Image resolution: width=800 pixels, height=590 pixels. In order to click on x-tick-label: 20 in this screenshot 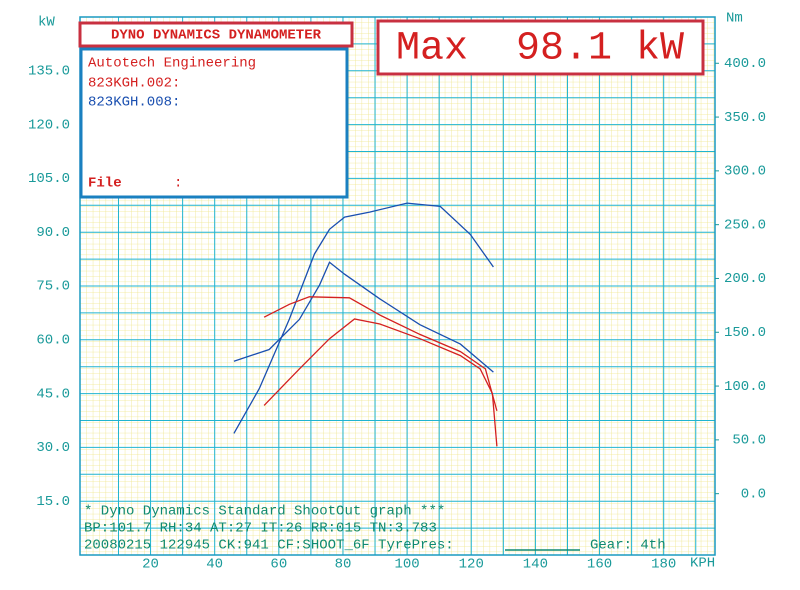, I will do `click(150, 565)`.